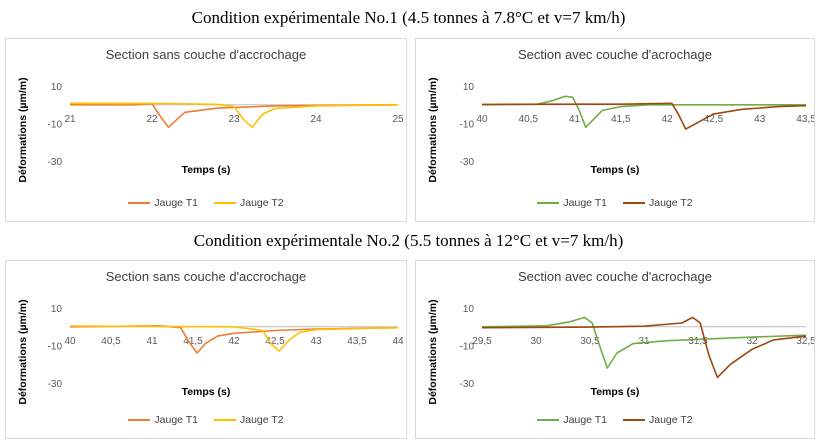 The image size is (817, 441). I want to click on chart-plot: 10 -10 -30 21 22 23 24 25, so click(226, 125).